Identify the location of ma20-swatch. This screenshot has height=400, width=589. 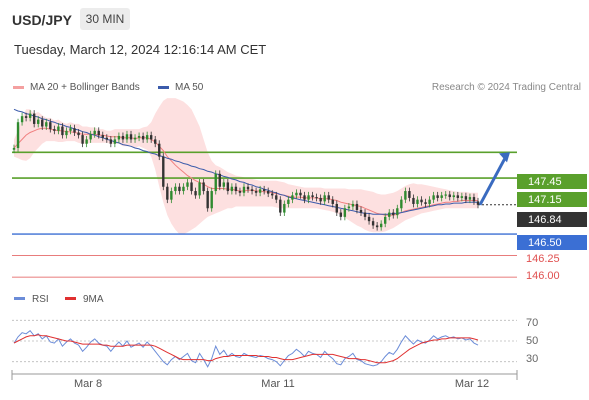
(18, 87).